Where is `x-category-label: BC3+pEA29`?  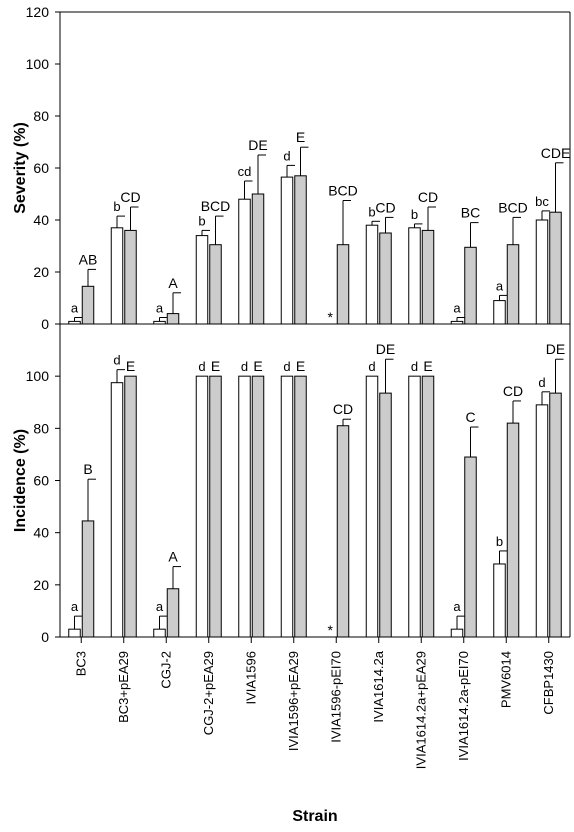
x-category-label: BC3+pEA29 is located at coordinates (123, 687).